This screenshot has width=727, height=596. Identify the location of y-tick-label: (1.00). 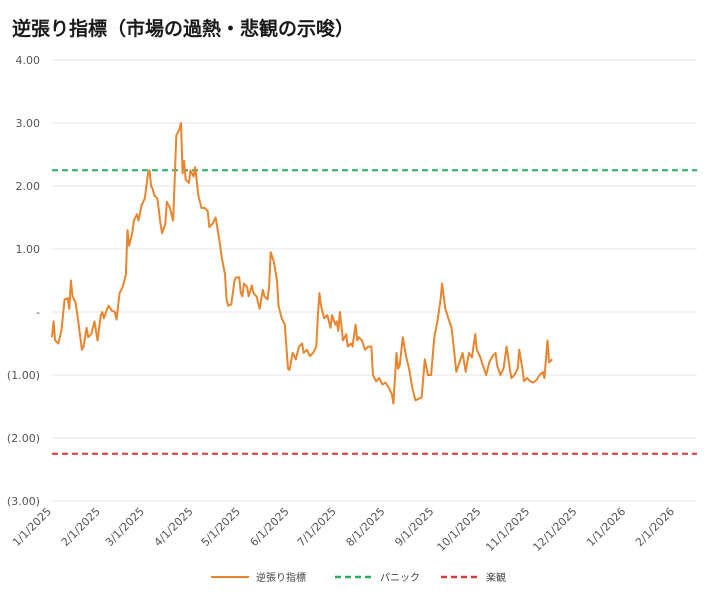
(23, 375).